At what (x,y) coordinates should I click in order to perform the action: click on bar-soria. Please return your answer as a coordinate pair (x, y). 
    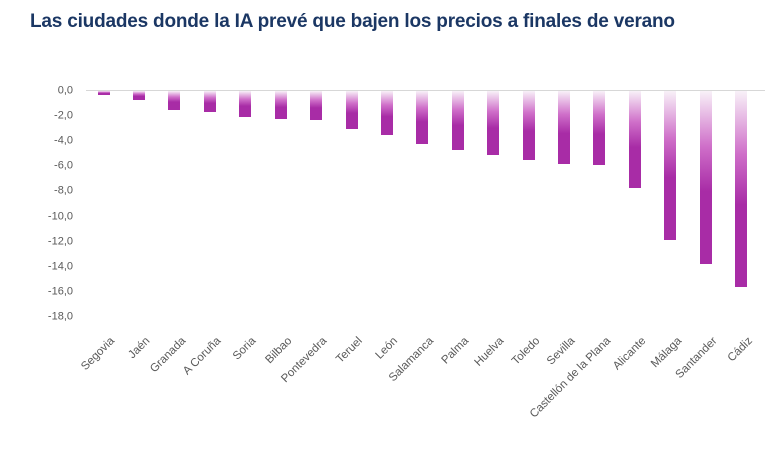
    Looking at the image, I should click on (245, 104).